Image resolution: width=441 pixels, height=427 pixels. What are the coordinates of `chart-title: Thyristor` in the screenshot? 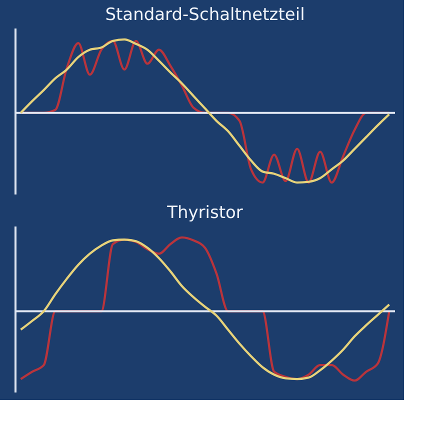 It's located at (204, 213).